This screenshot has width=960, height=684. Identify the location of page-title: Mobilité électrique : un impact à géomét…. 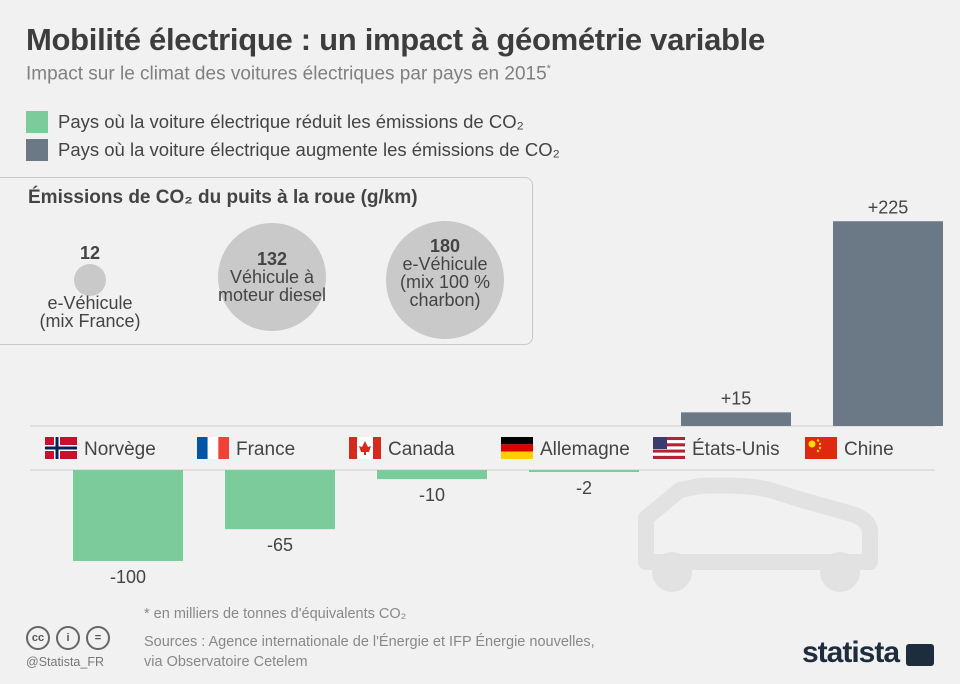
(395, 39).